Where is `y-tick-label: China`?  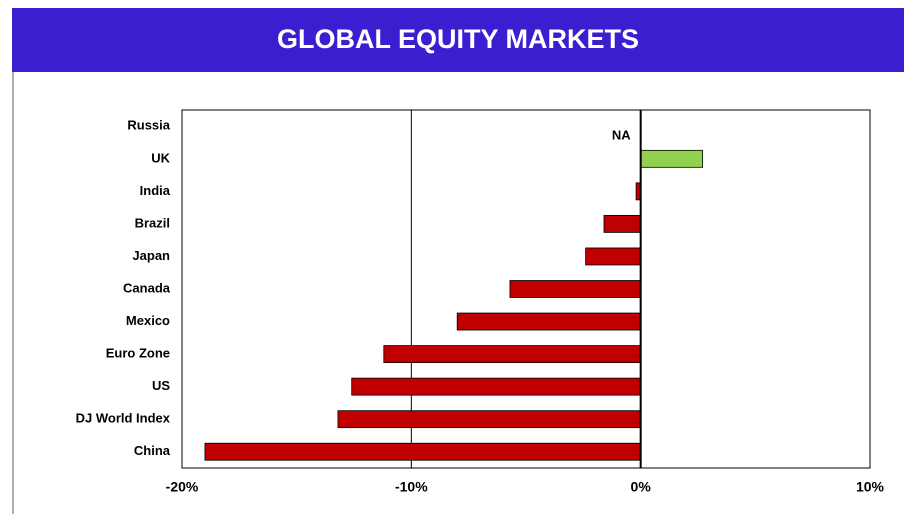 y-tick-label: China is located at coordinates (152, 450).